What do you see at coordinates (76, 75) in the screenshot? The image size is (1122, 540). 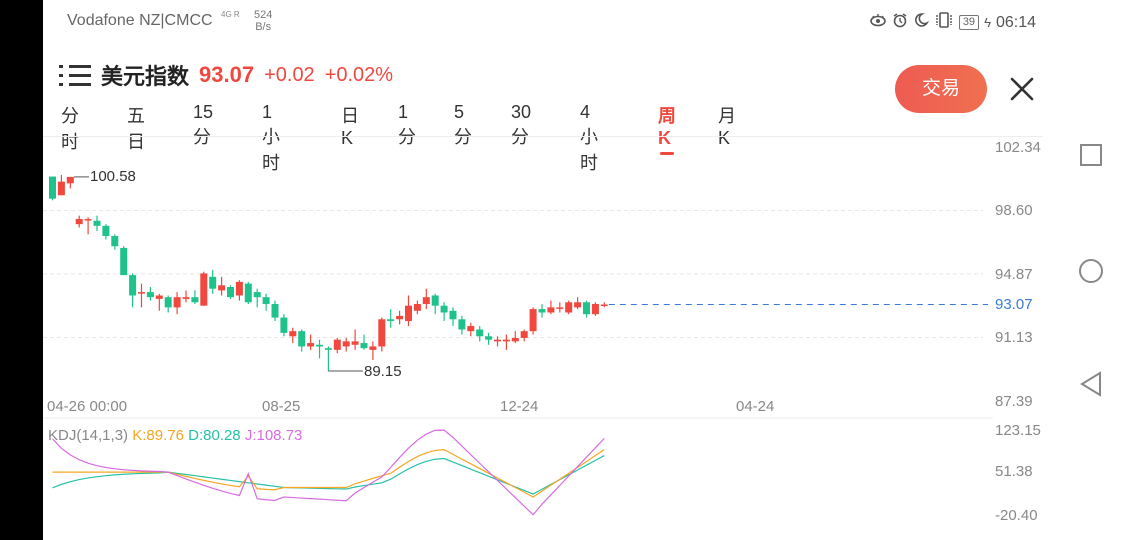 I see `menu-list-icon` at bounding box center [76, 75].